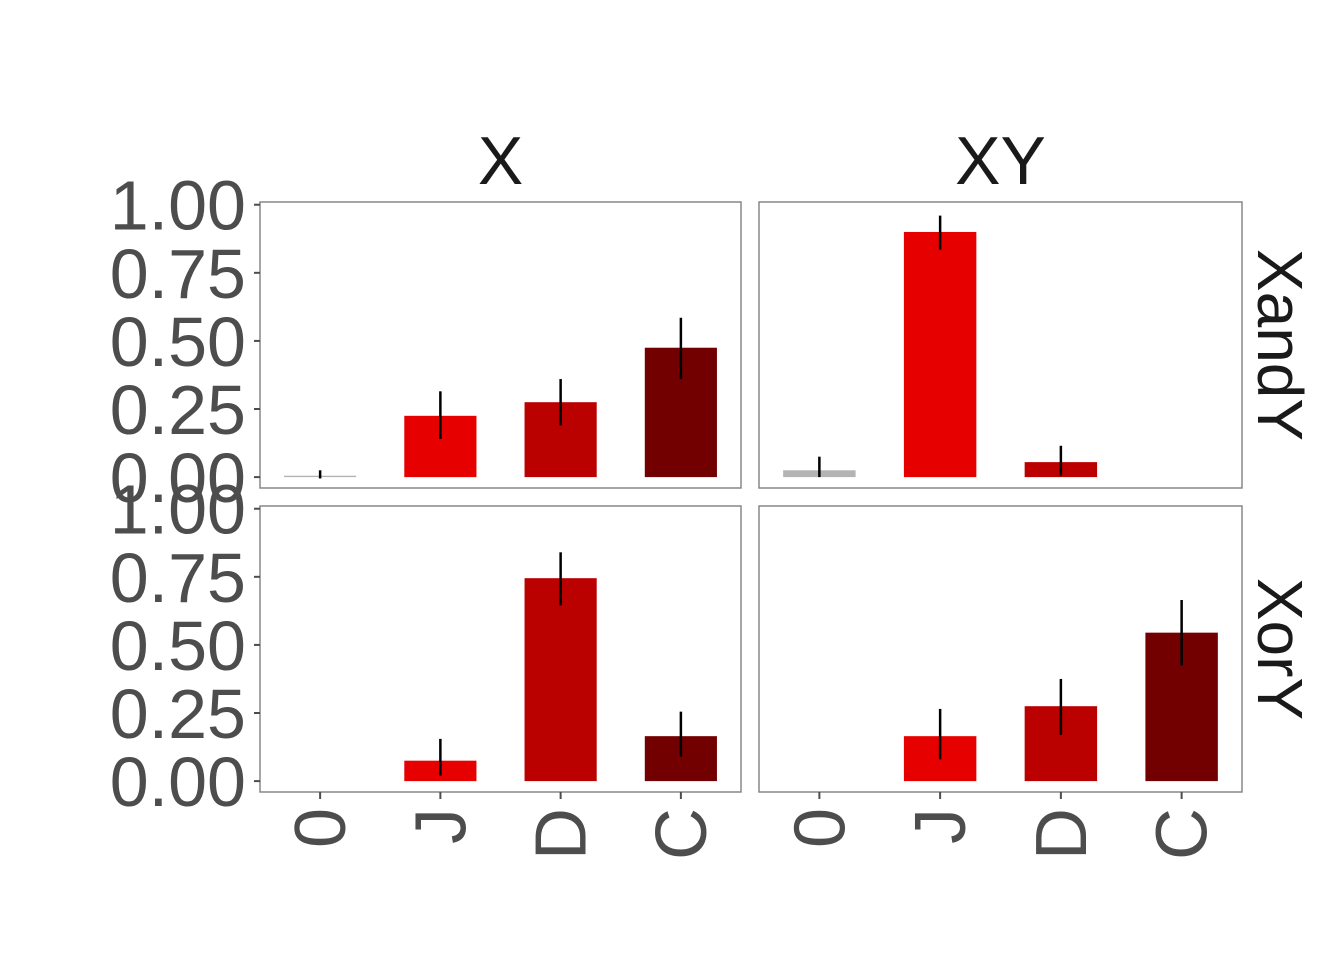 This screenshot has height=960, width=1344. Describe the element at coordinates (178, 714) in the screenshot. I see `y-tick-label-xory: 0.25` at that location.